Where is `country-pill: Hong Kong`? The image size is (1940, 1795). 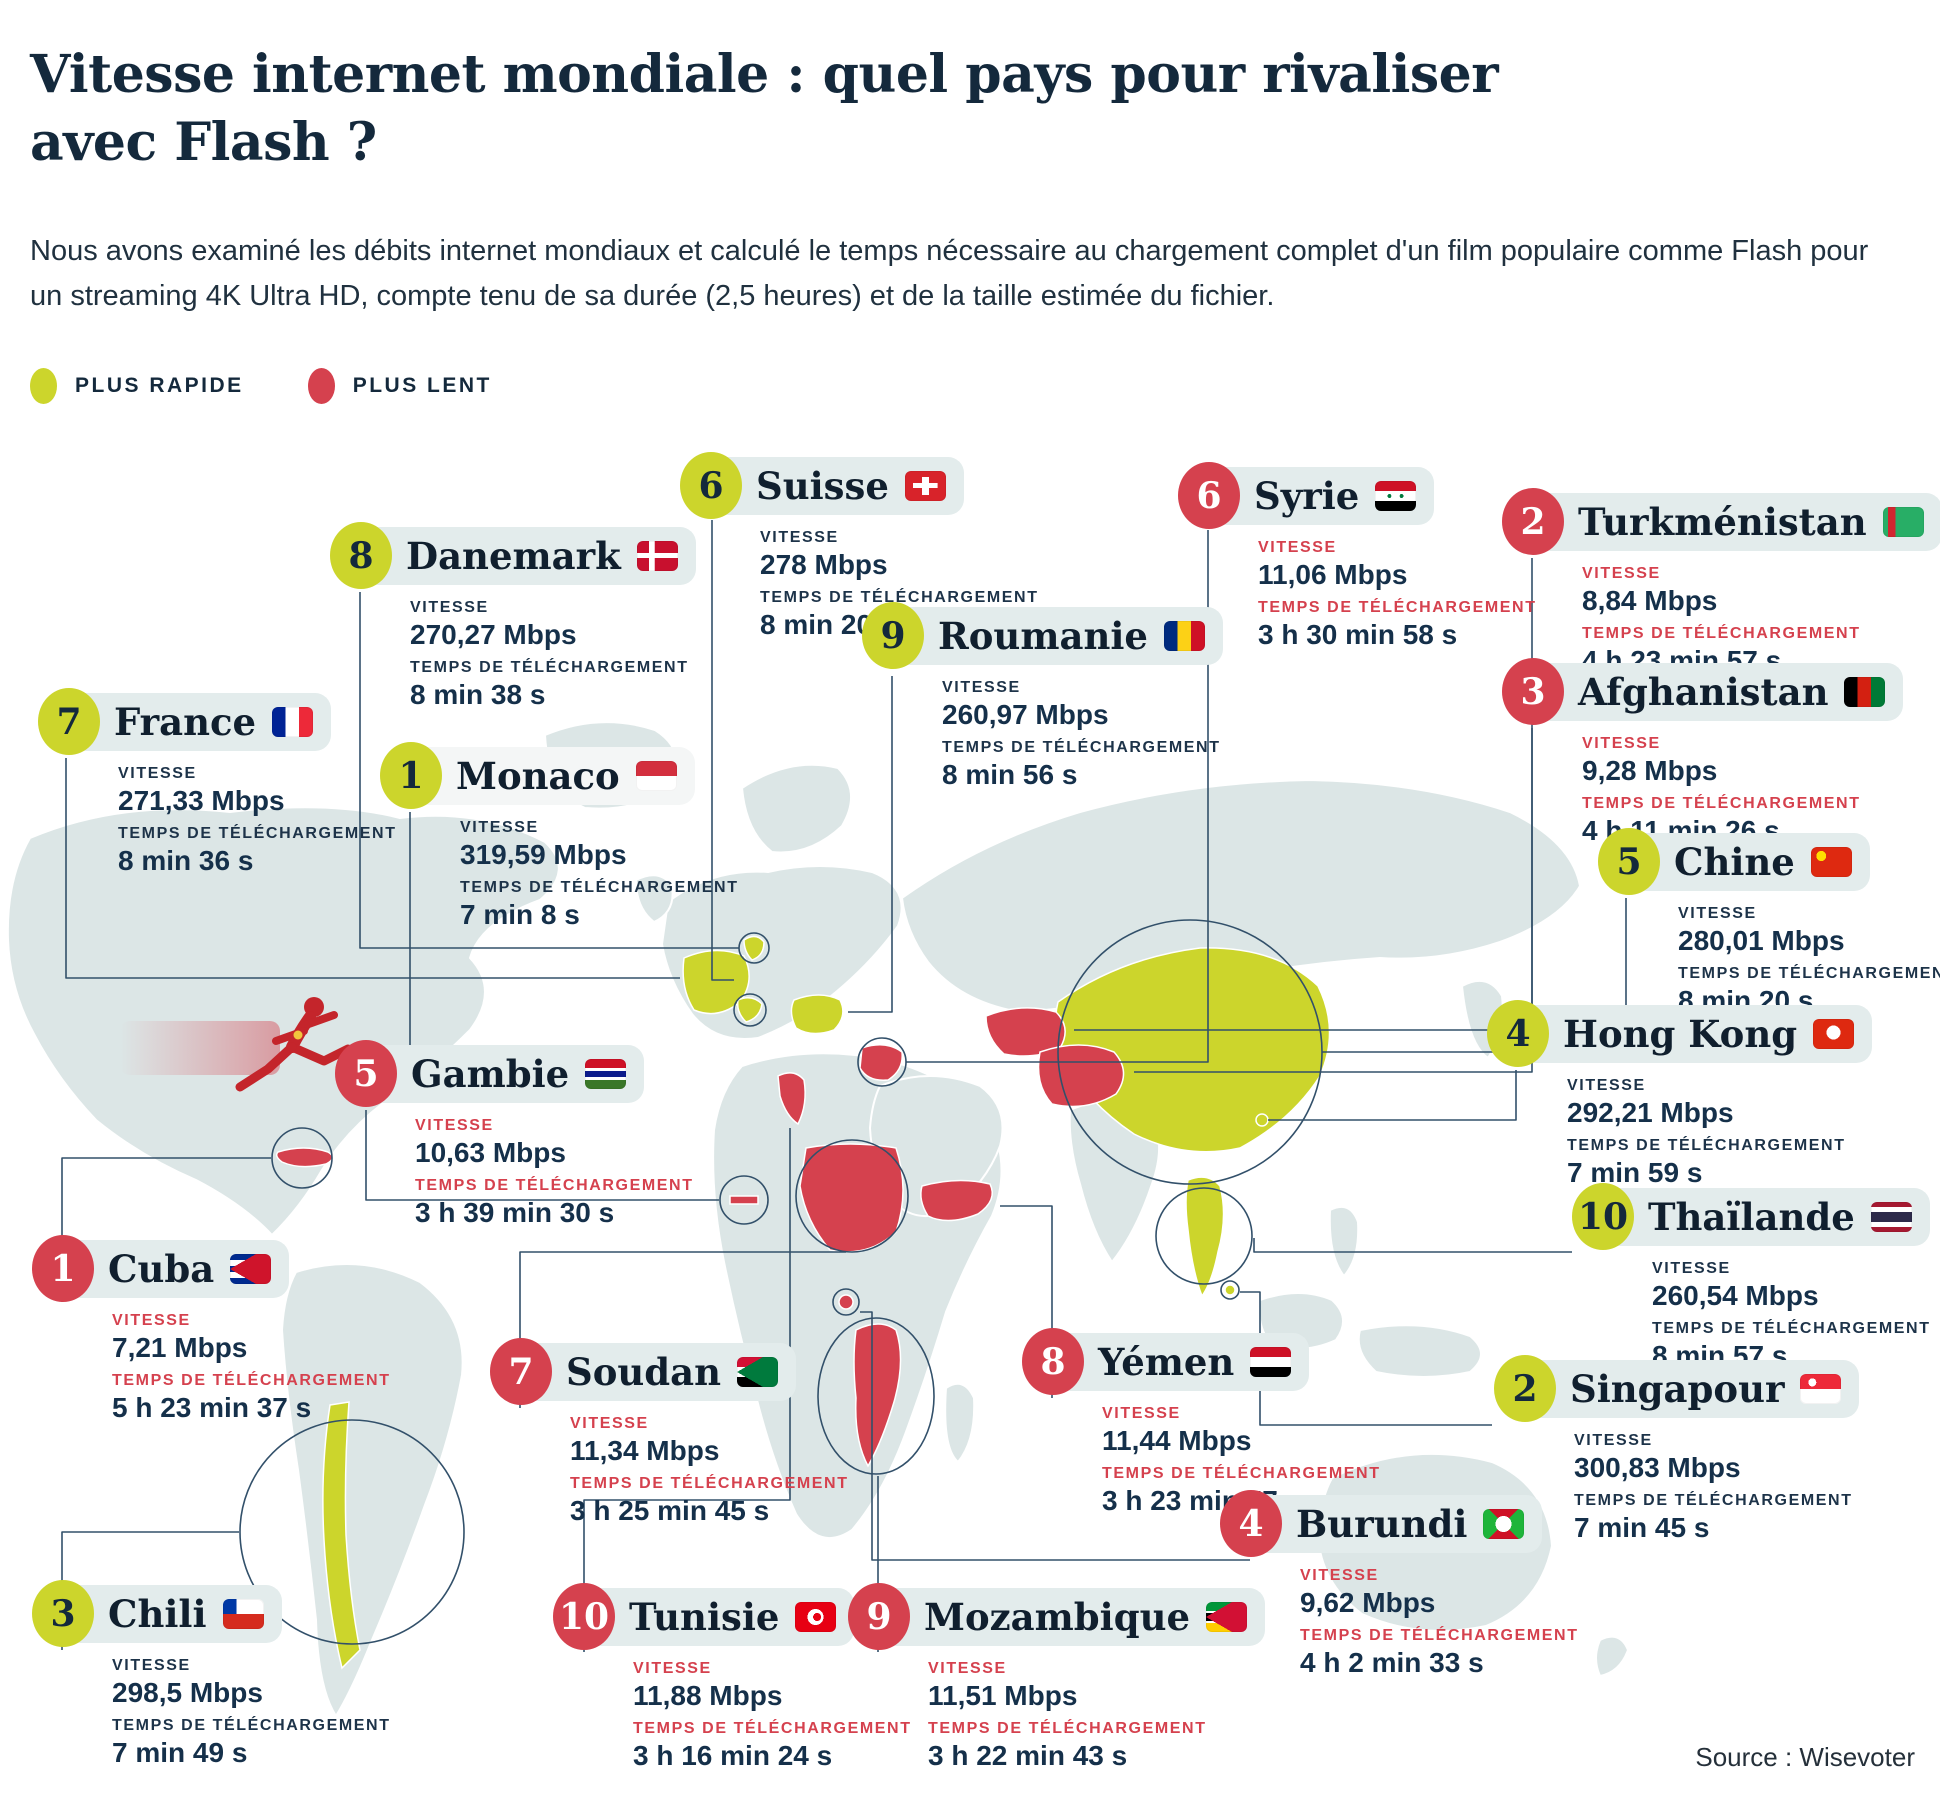 country-pill: Hong Kong is located at coordinates (1696, 1033).